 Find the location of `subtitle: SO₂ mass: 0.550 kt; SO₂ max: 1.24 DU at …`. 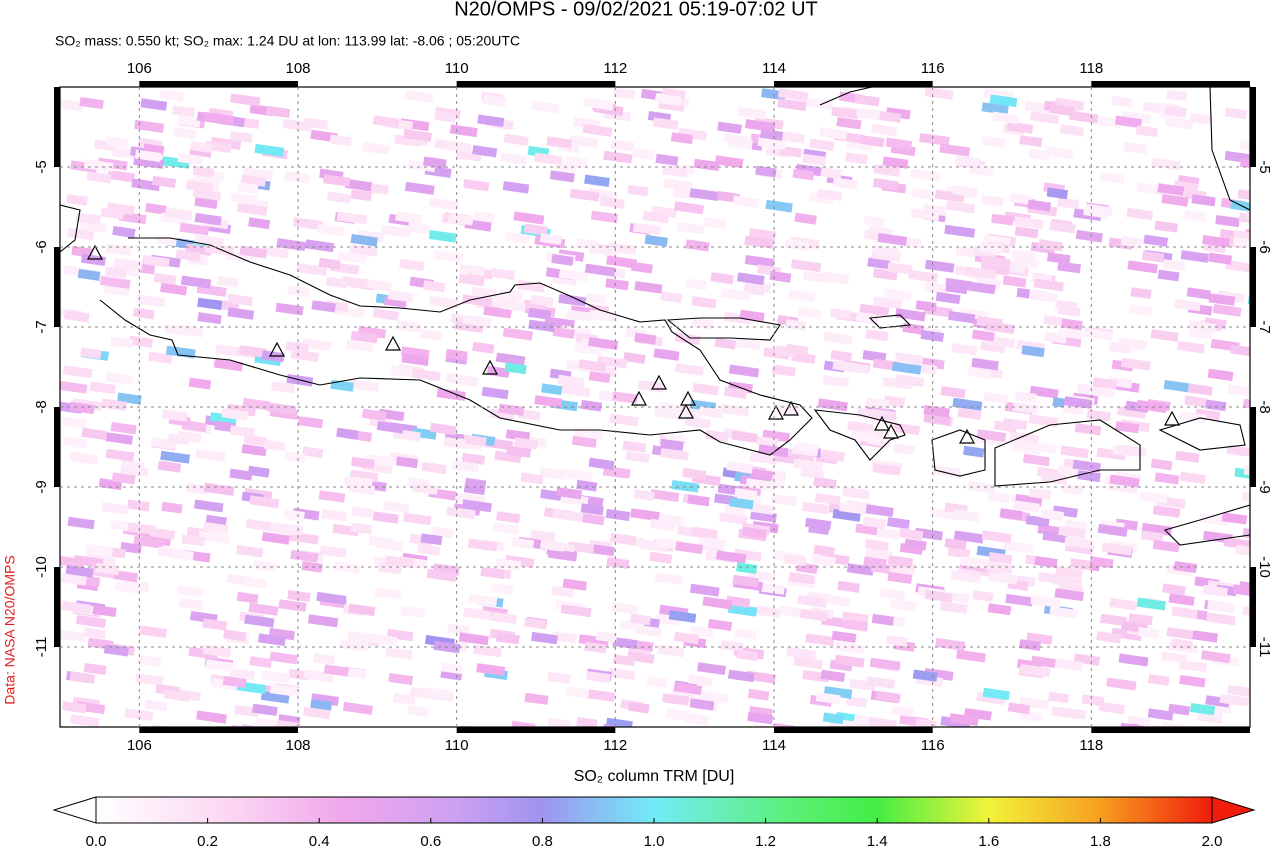

subtitle: SO₂ mass: 0.550 kt; SO₂ max: 1.24 DU at … is located at coordinates (287, 41).